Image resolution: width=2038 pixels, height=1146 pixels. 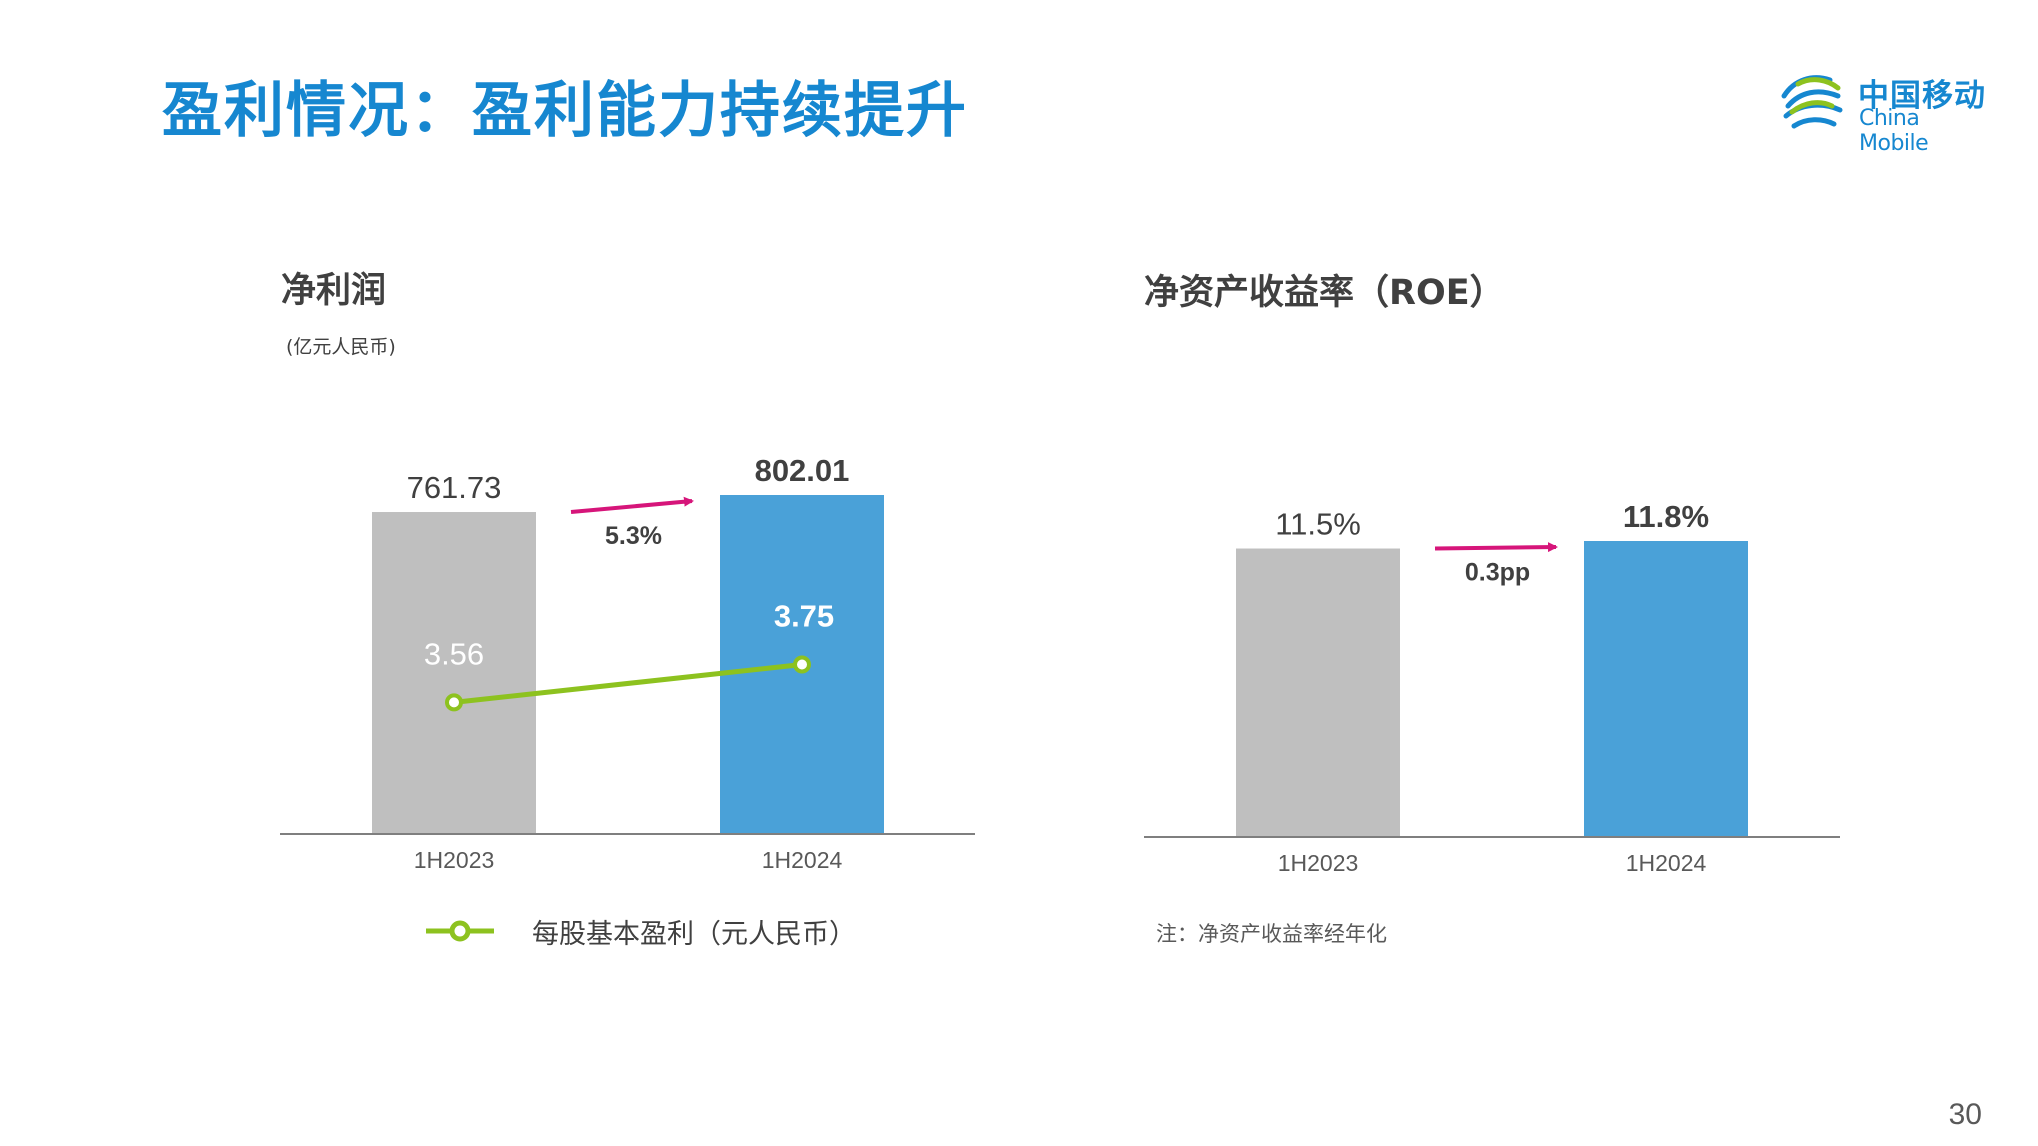 What do you see at coordinates (460, 931) in the screenshot?
I see `eps-legend-line-icon` at bounding box center [460, 931].